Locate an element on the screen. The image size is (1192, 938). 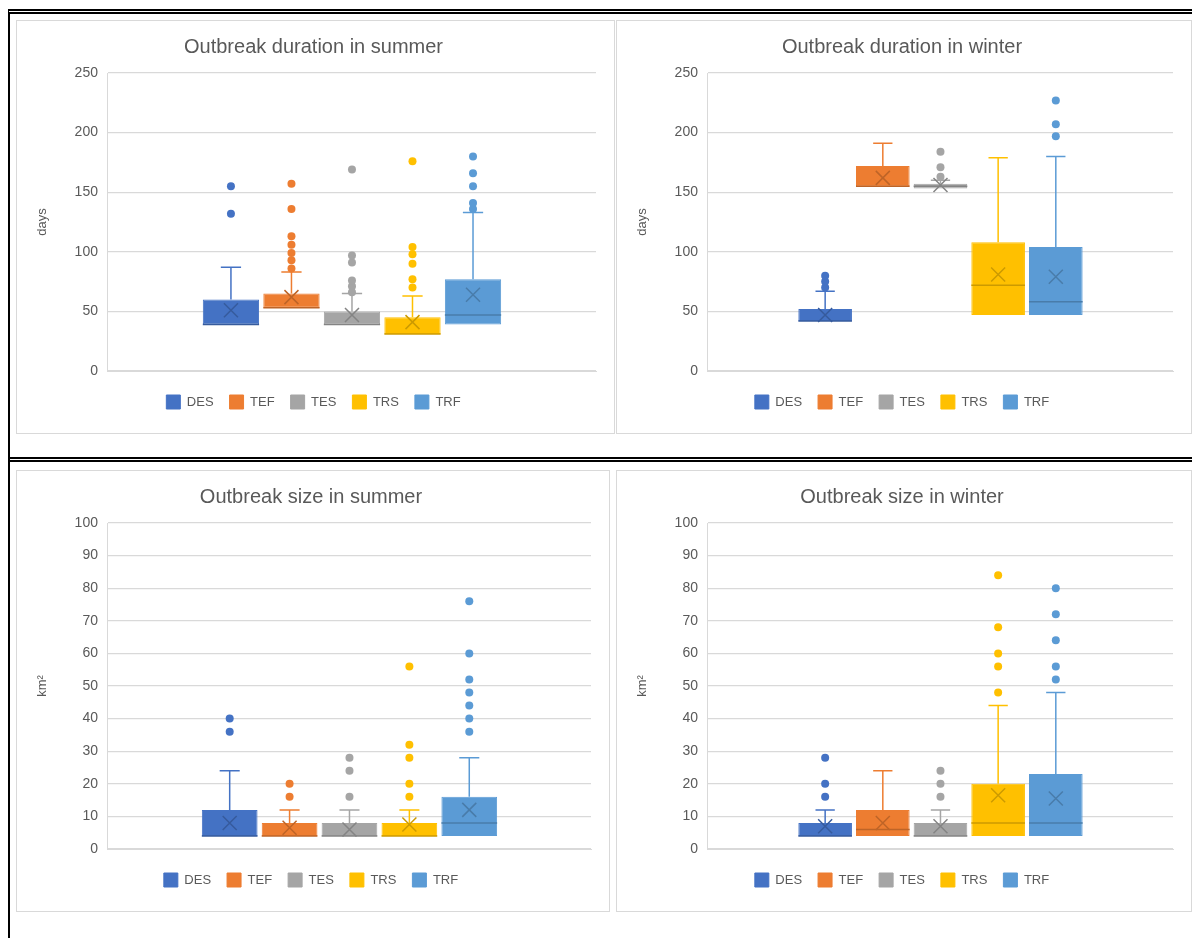
chart-title: Outbreak size in summer is located at coordinates (311, 495).